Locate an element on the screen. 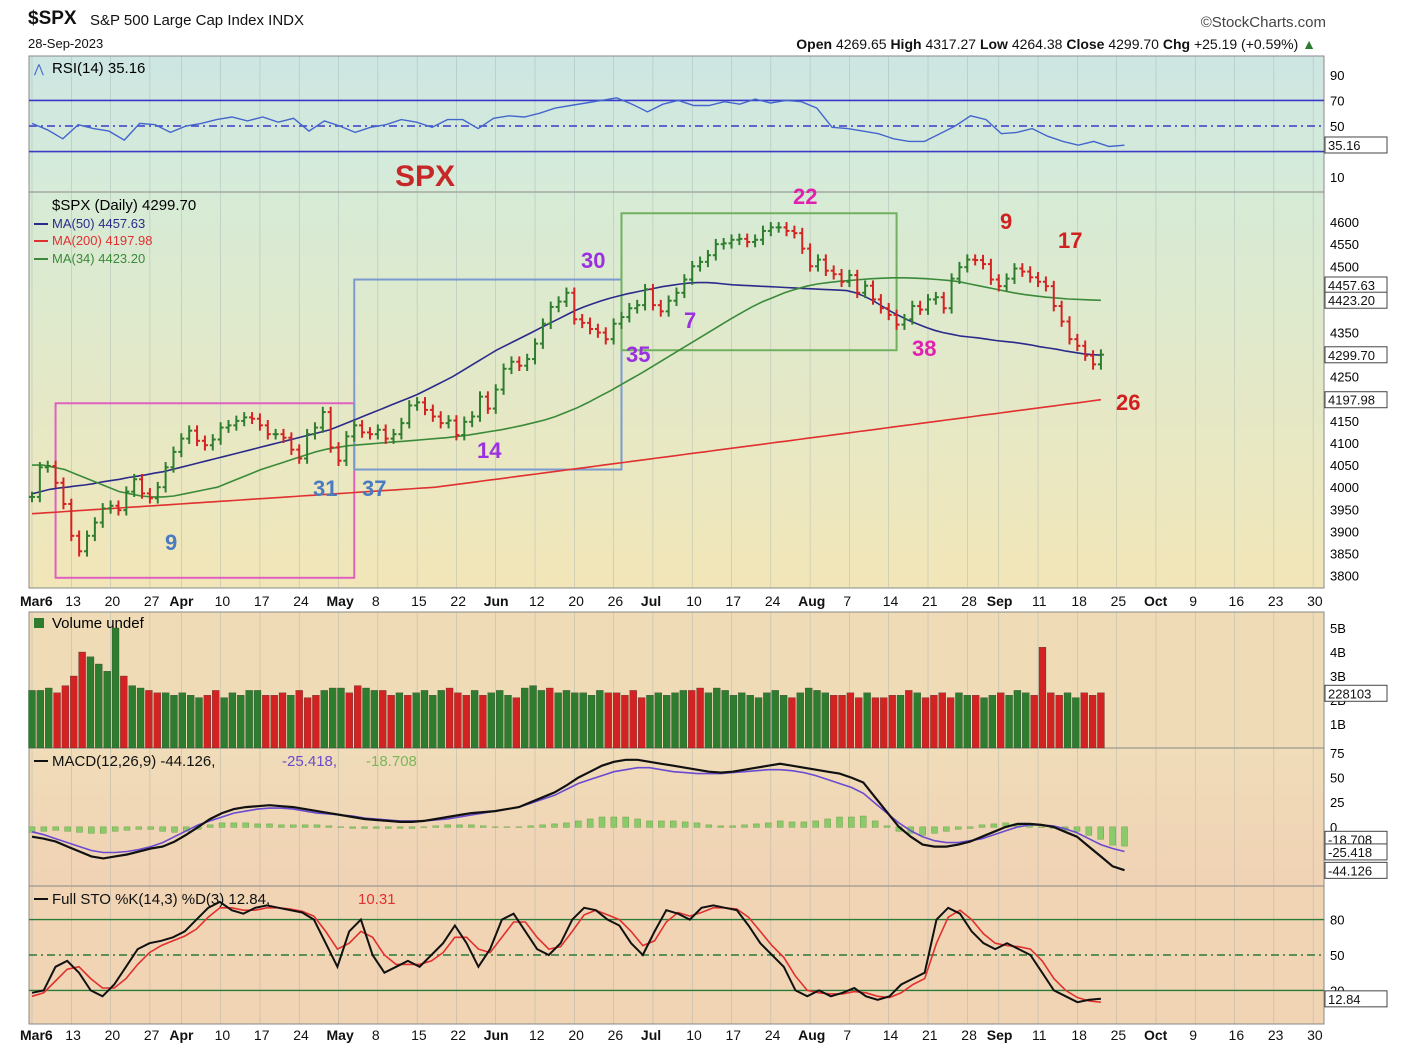  x-tick-label: 13 is located at coordinates (73, 601).